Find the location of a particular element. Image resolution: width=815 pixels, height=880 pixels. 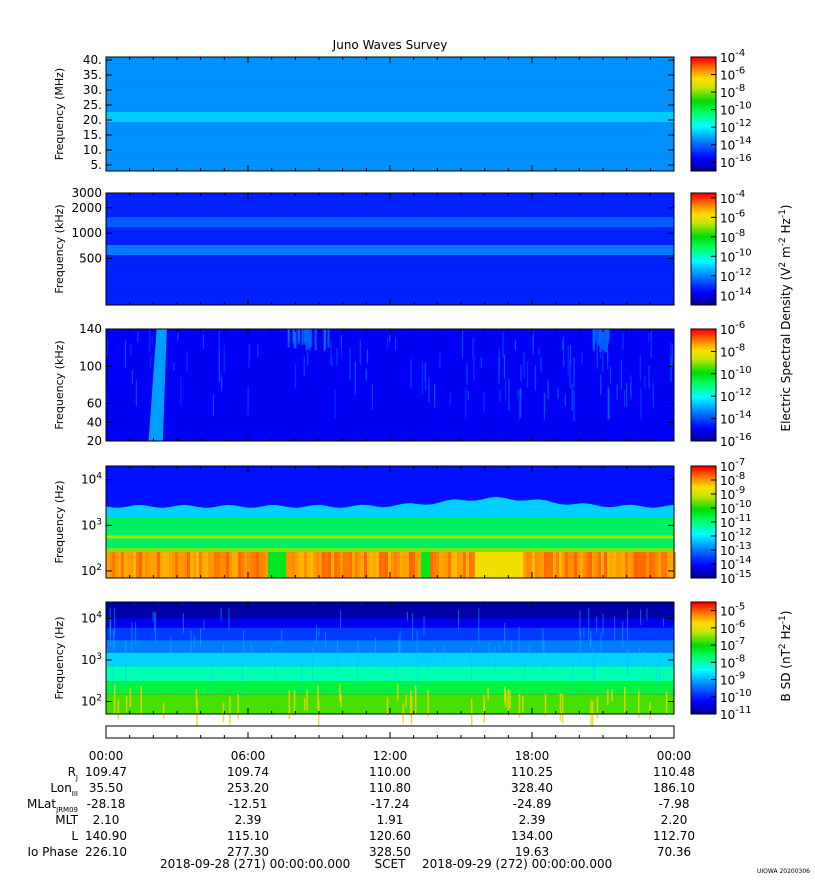

y-tick-label: 30. is located at coordinates (92, 90).